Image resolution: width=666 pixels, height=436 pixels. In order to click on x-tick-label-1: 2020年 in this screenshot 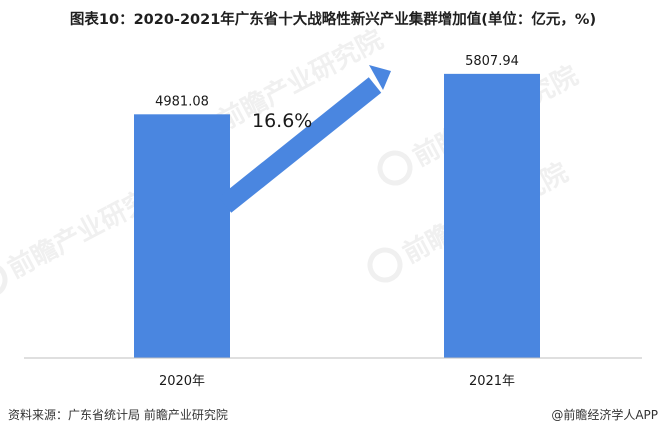, I will do `click(182, 381)`.